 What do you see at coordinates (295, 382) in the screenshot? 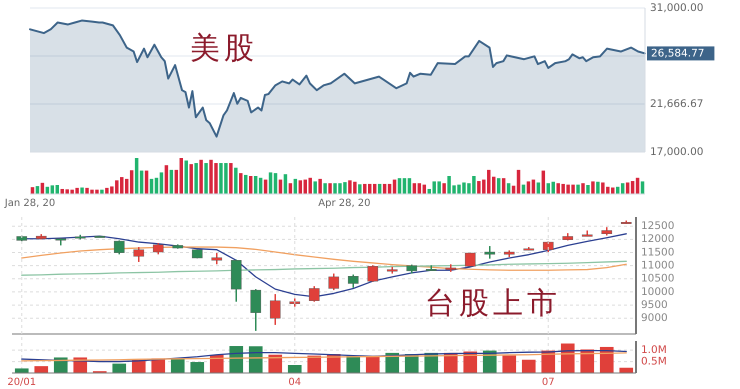
I see `x-tick-label: 04` at bounding box center [295, 382].